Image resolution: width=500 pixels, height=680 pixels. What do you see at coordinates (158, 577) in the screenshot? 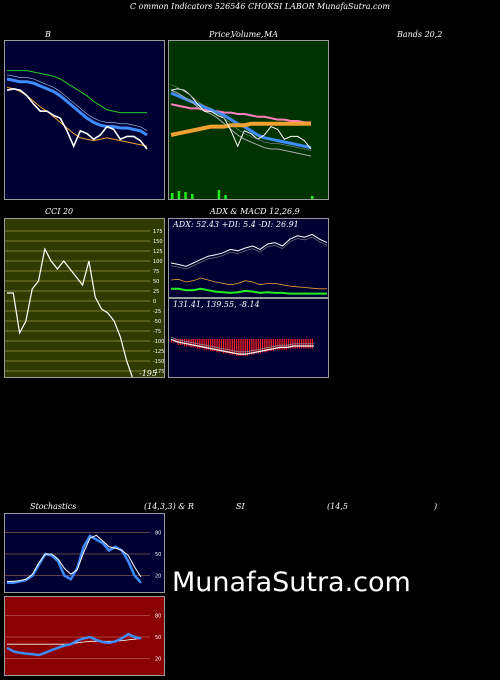
I see `stoch-tick-label: 20` at bounding box center [158, 577].